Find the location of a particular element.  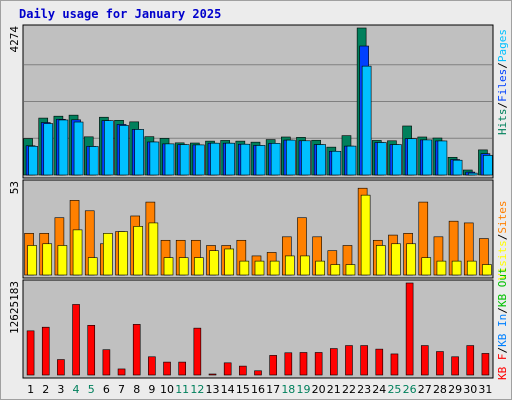

day-label-20: 20 is located at coordinates (319, 389).